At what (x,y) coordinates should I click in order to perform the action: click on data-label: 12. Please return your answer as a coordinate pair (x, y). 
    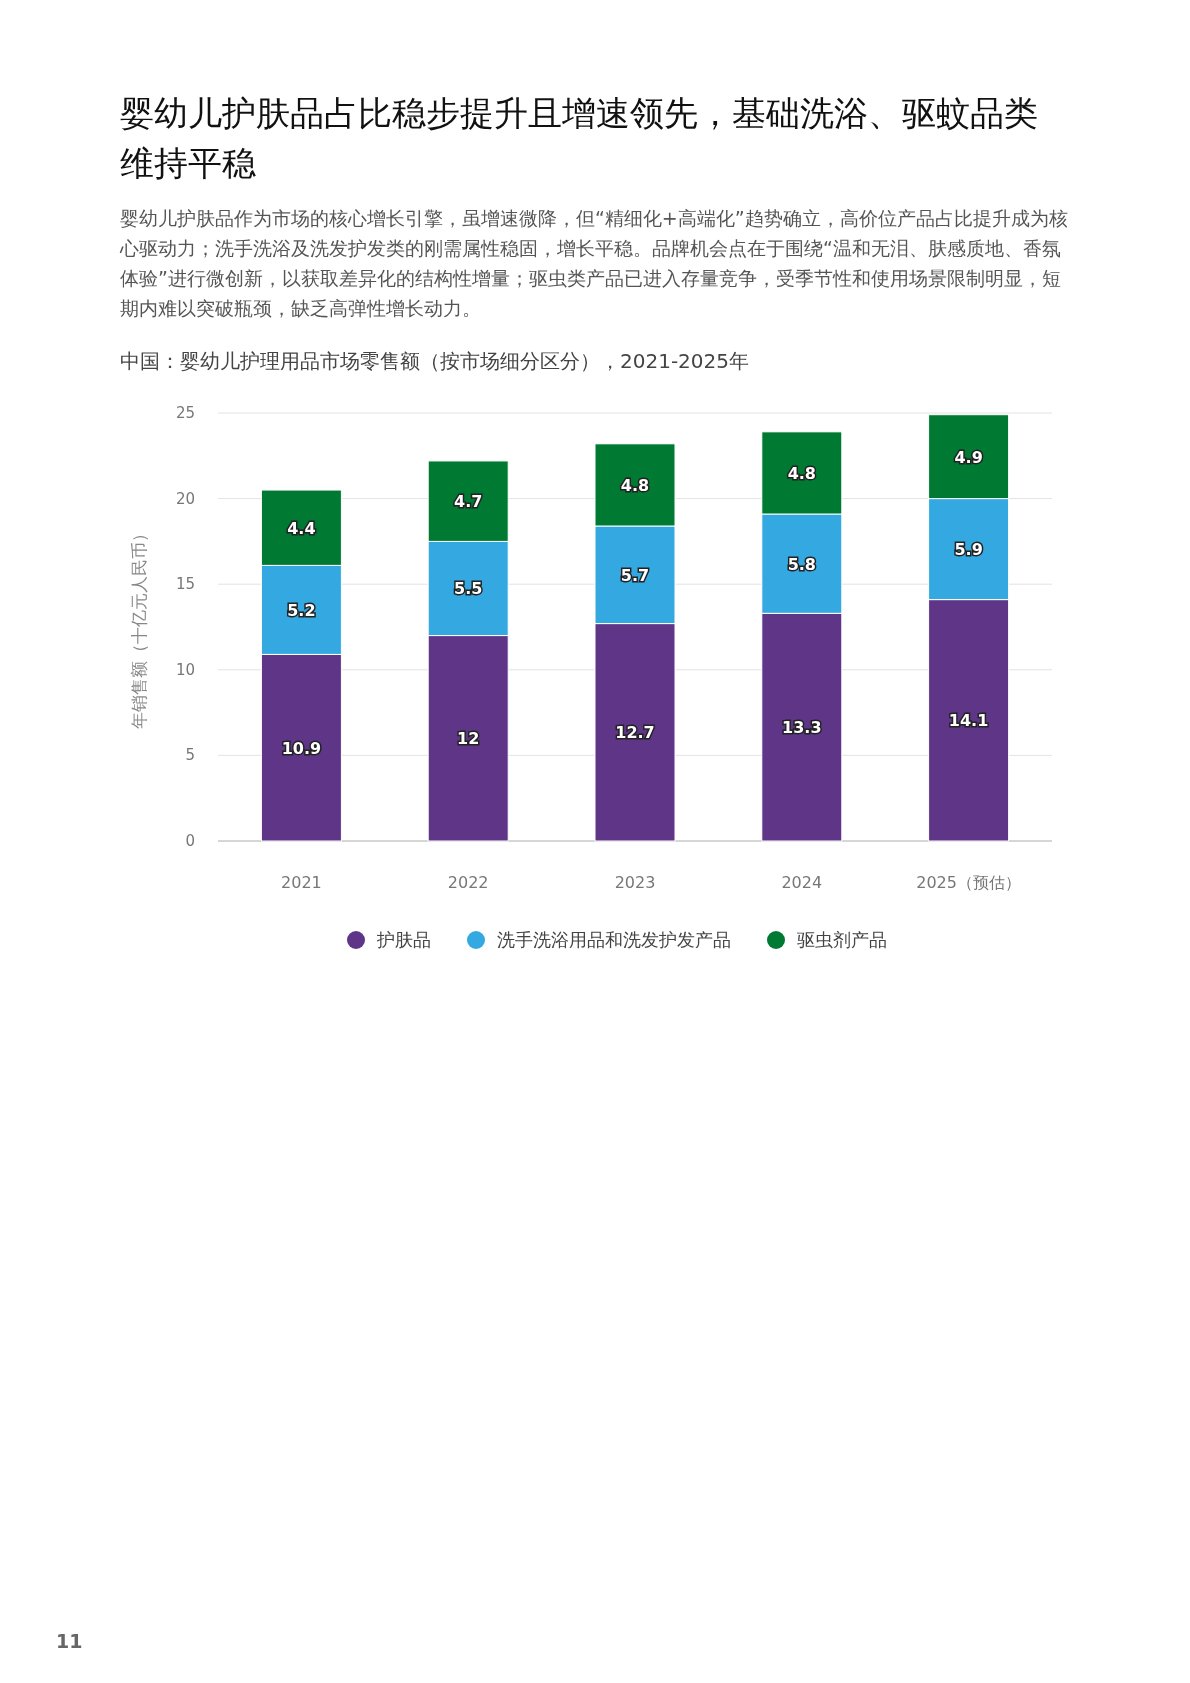
    Looking at the image, I should click on (468, 739).